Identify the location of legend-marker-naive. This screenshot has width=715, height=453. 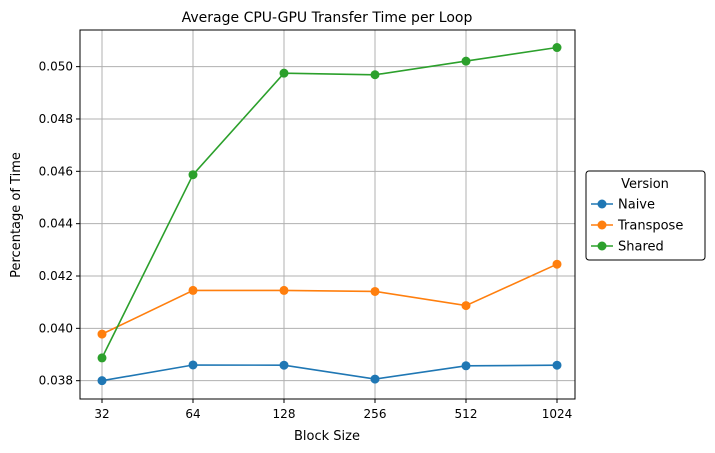
(602, 204).